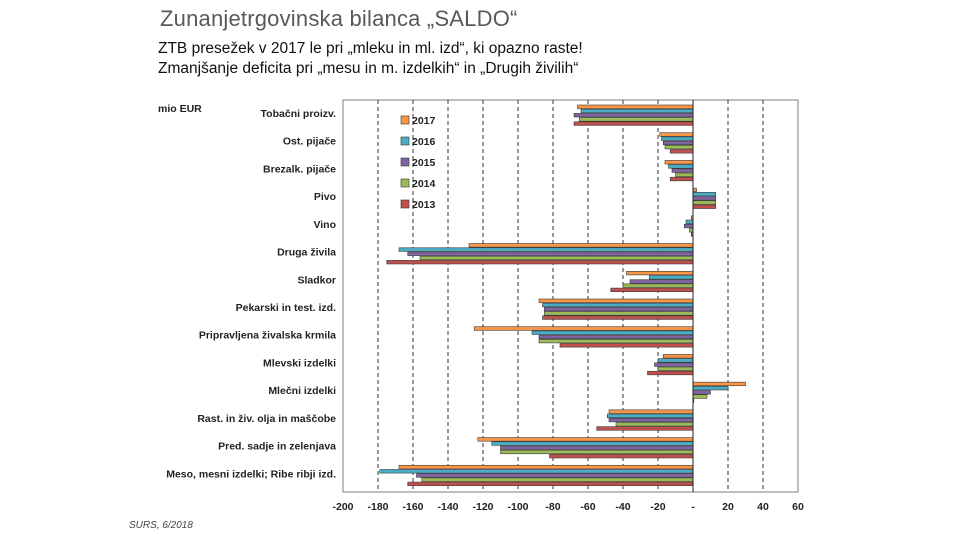  I want to click on category-label: Ost. pijače, so click(309, 142).